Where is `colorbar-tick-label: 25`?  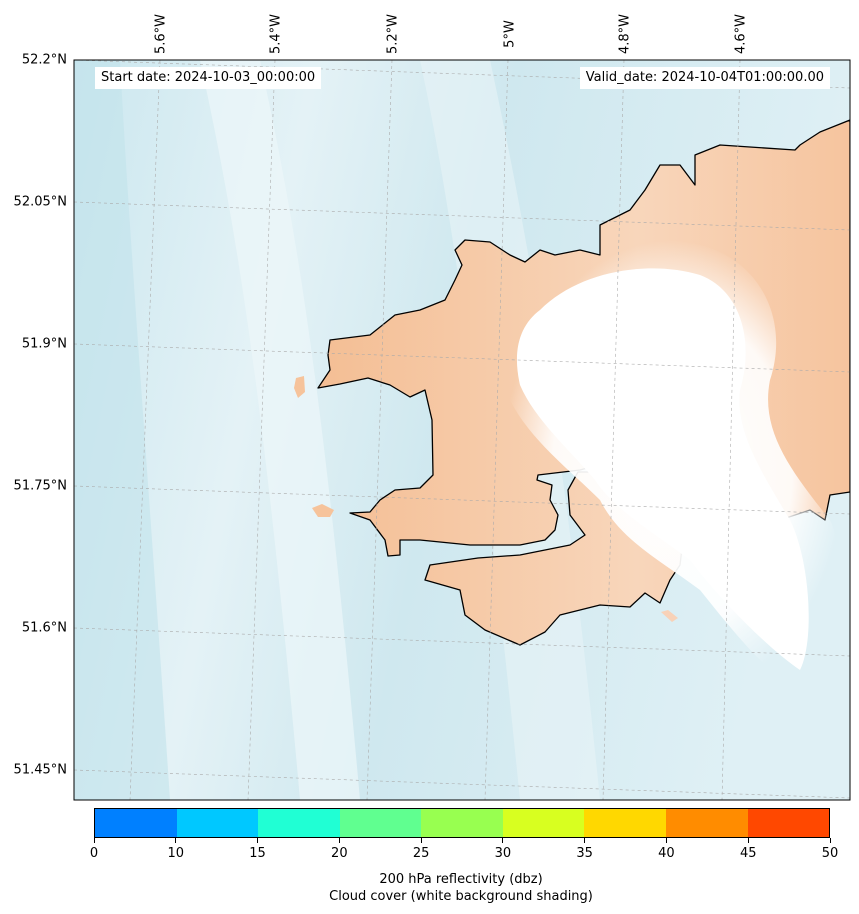 colorbar-tick-label: 25 is located at coordinates (421, 853).